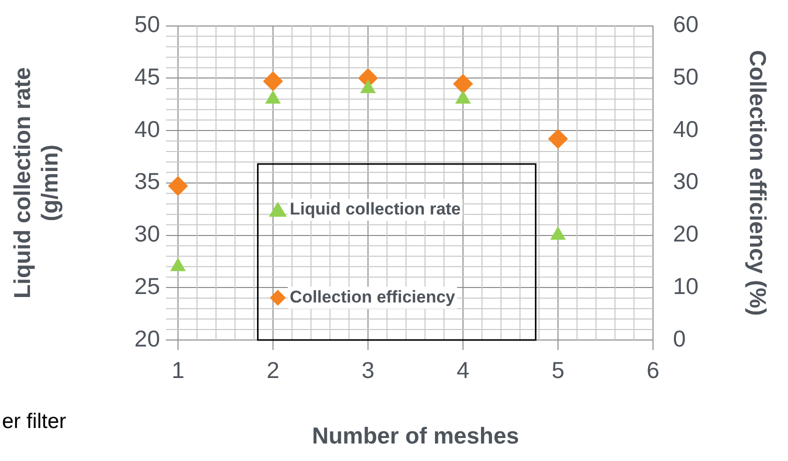 The image size is (788, 461). I want to click on x-tick-label: 4, so click(463, 370).